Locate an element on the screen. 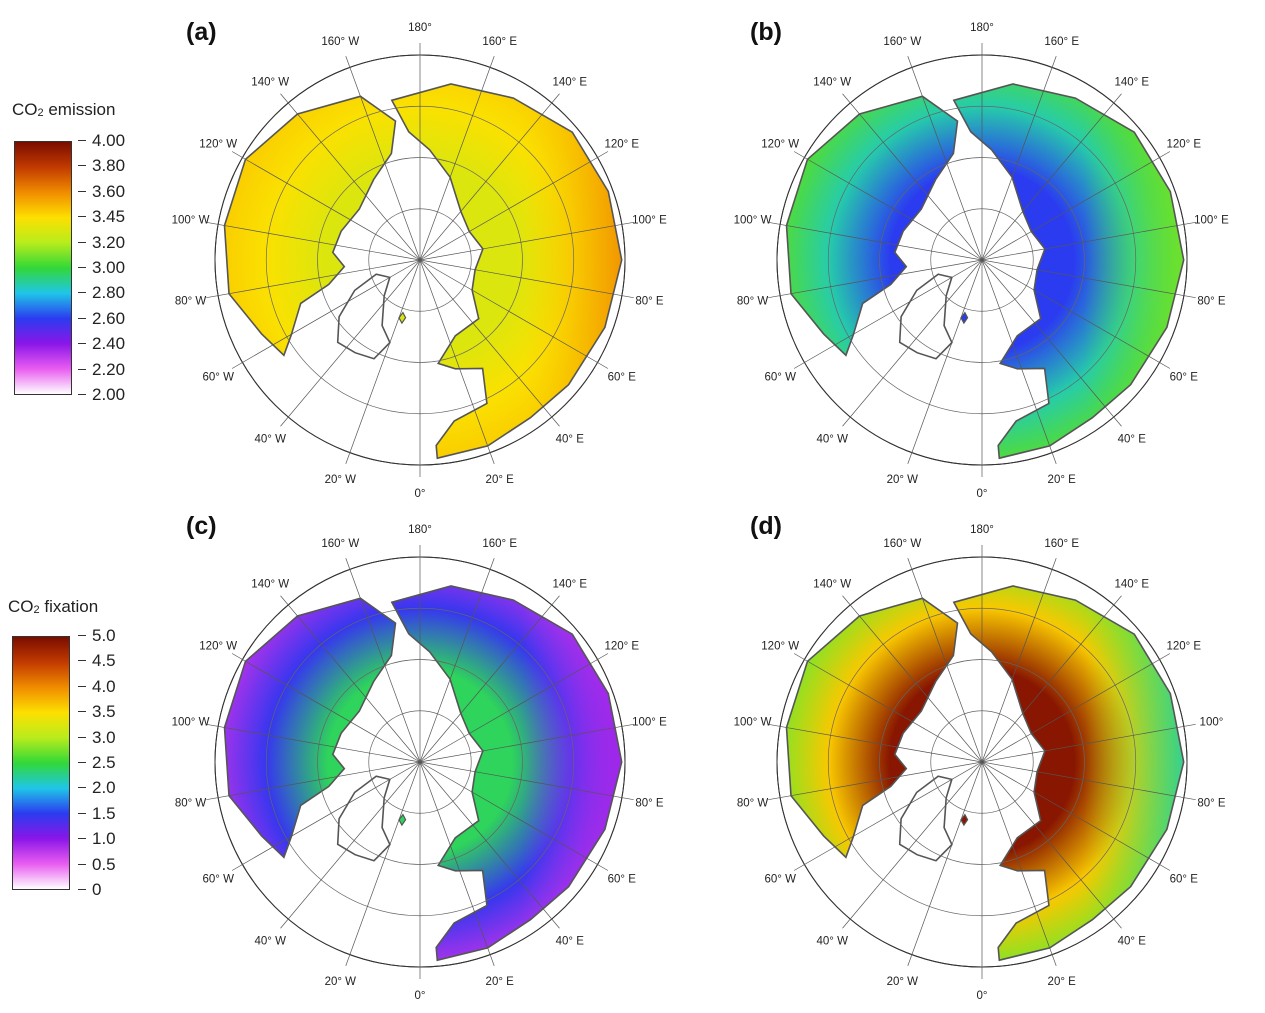 The image size is (1265, 1013). land-greenland is located at coordinates (925, 316).